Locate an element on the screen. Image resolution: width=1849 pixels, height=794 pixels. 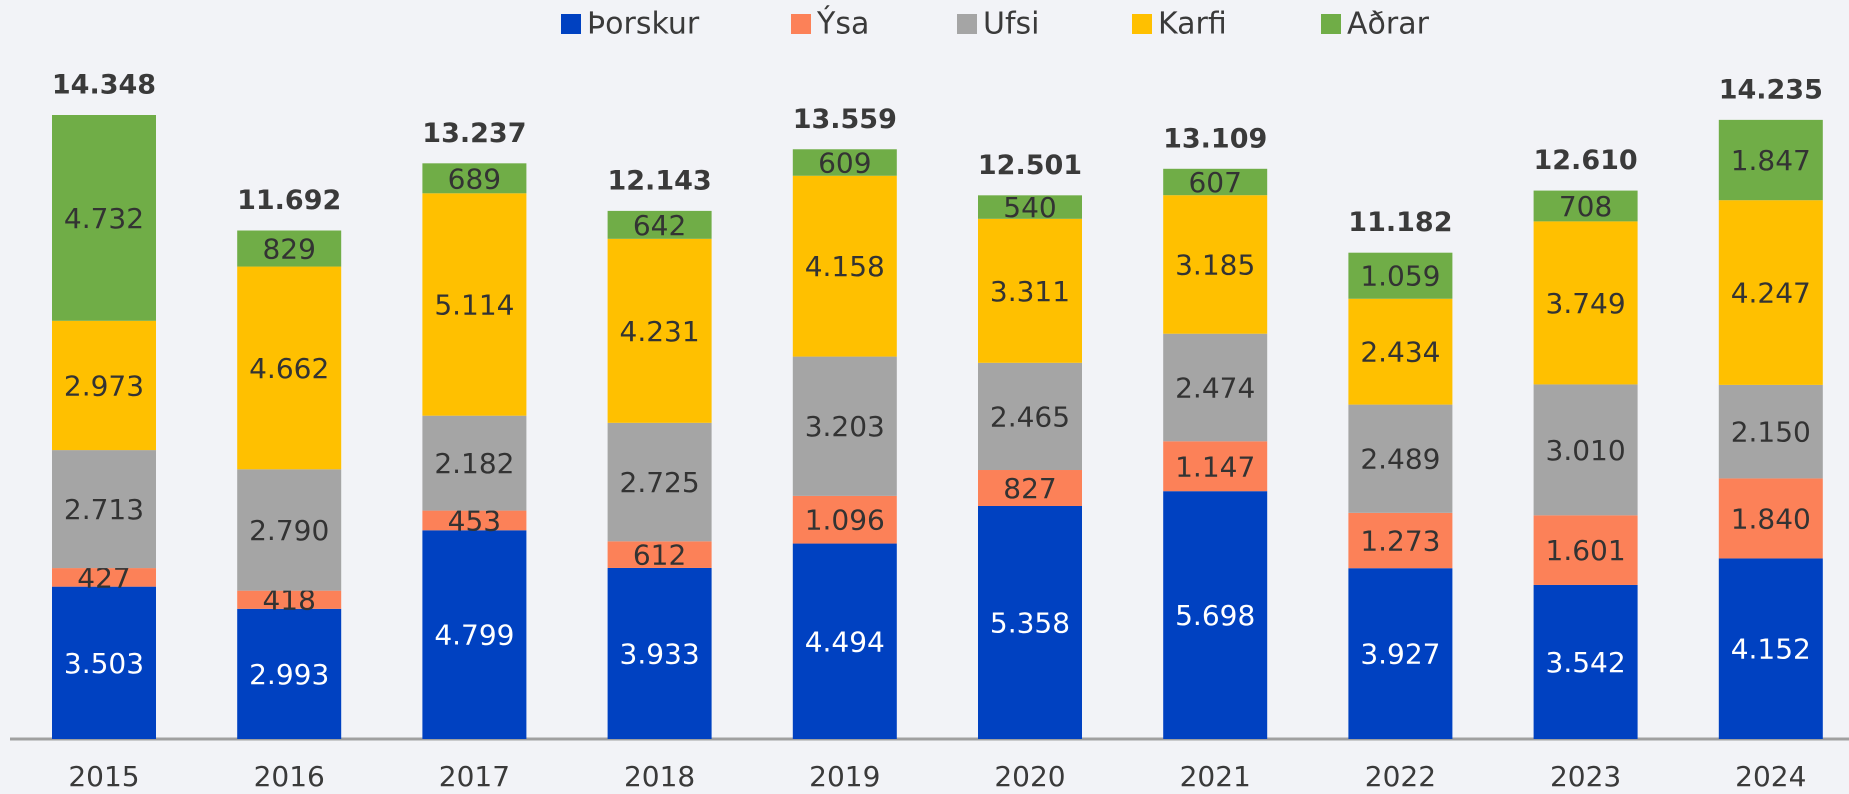
segment-label: 2.465 is located at coordinates (1030, 416).